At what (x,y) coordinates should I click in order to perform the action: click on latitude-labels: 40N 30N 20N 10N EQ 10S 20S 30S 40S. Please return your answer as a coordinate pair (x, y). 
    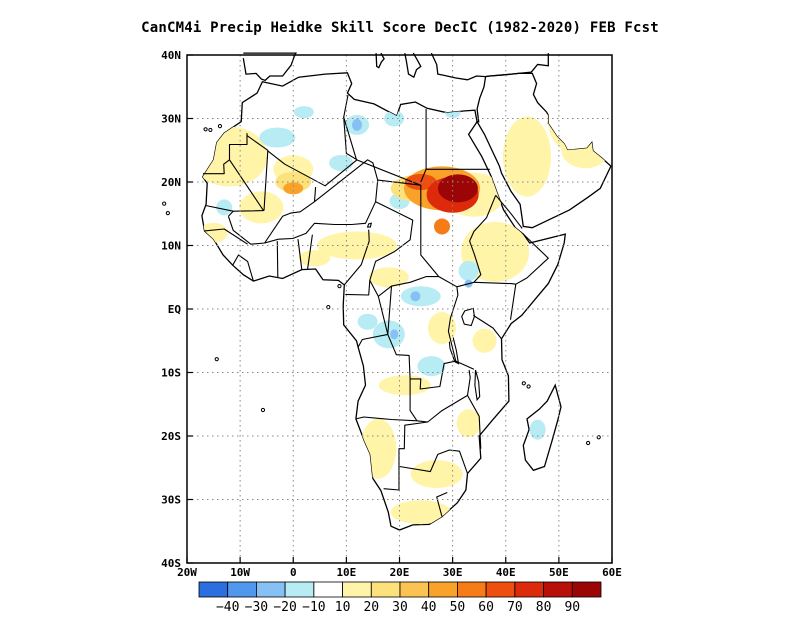
    Looking at the image, I should click on (177, 309).